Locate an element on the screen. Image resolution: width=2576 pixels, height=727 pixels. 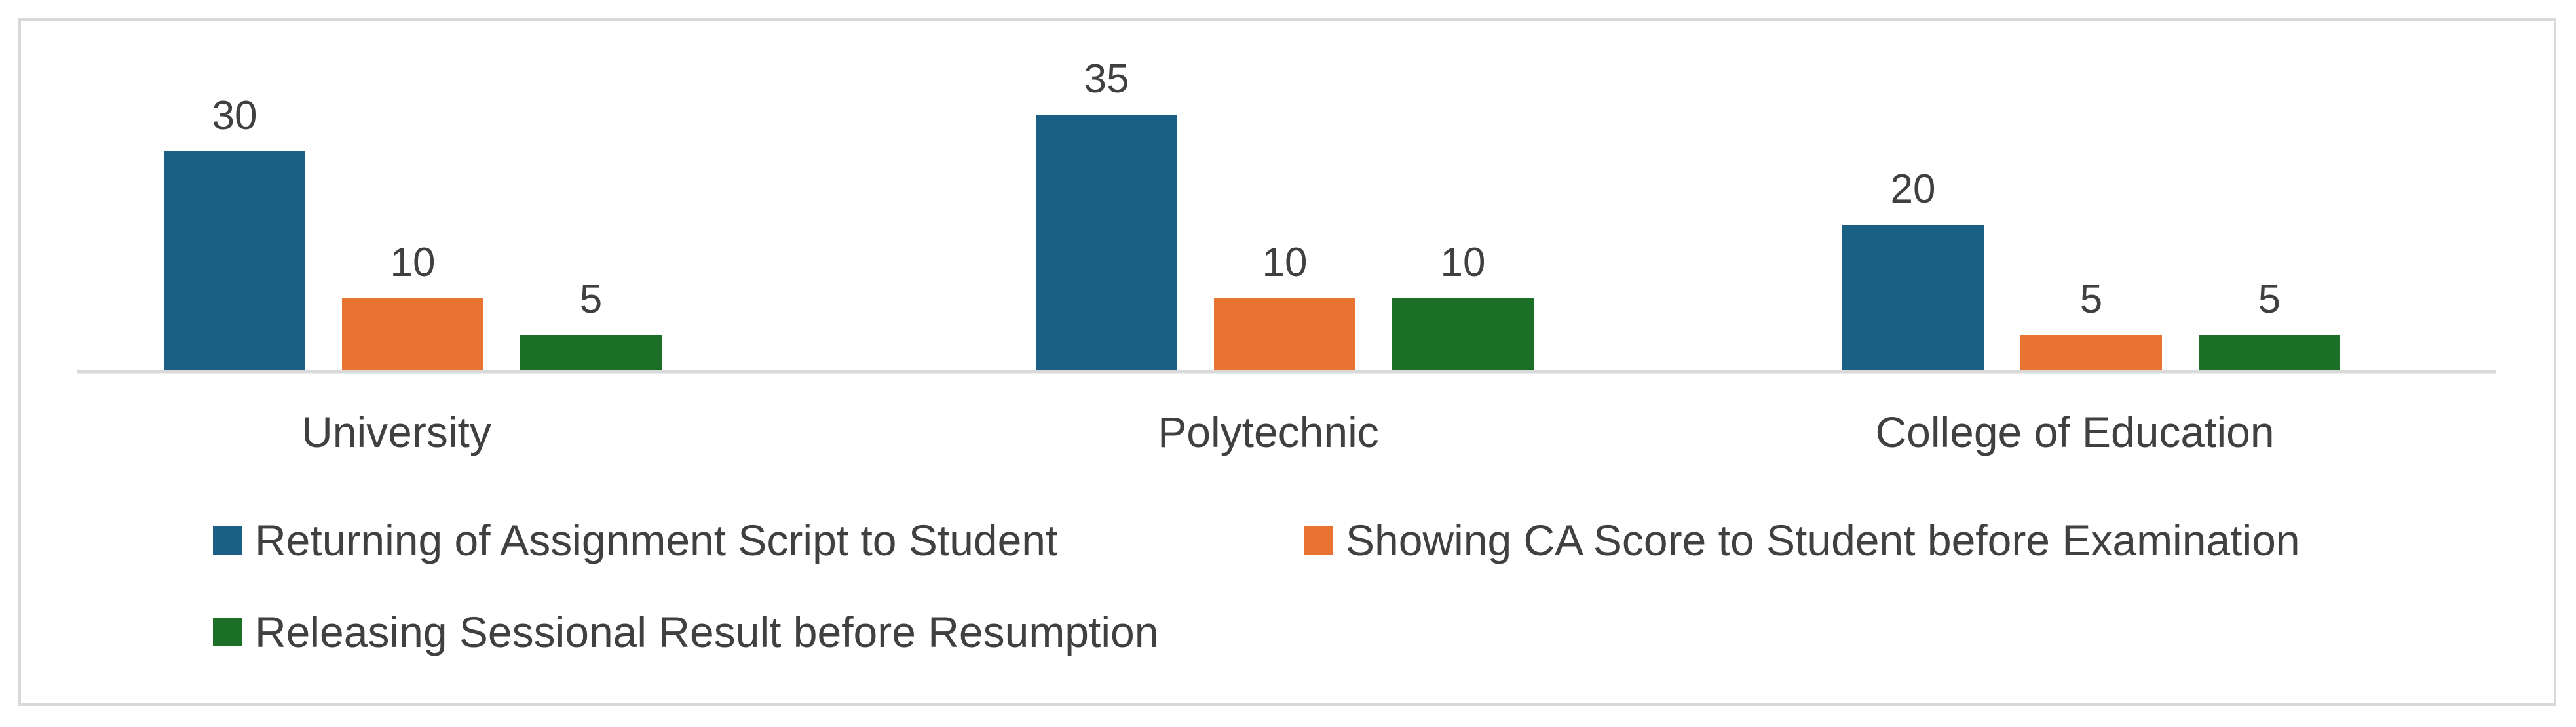
category-label-1: Polytechnic is located at coordinates (1269, 432).